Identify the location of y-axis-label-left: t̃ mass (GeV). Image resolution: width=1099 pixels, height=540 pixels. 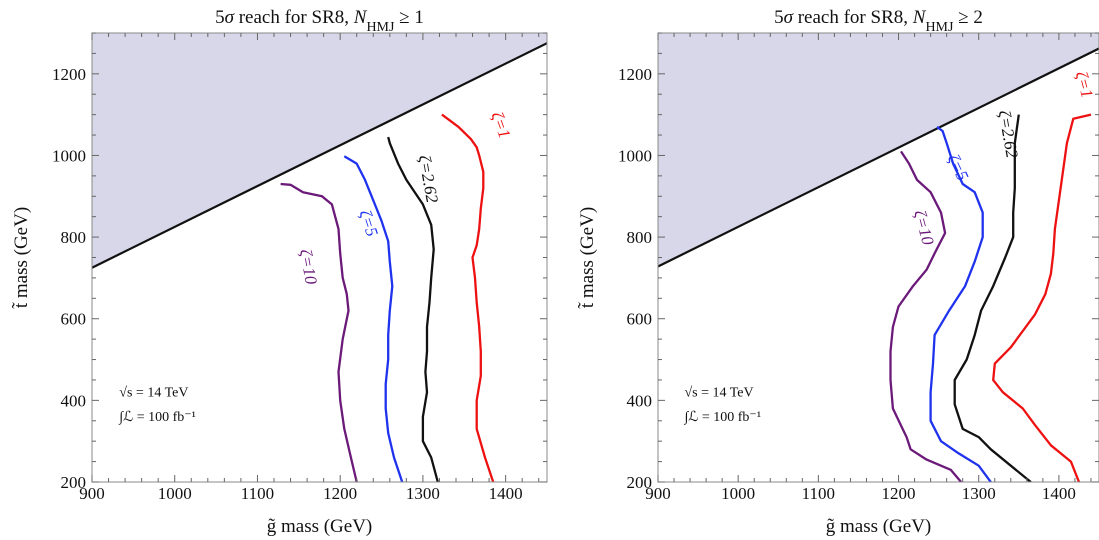
(21, 258).